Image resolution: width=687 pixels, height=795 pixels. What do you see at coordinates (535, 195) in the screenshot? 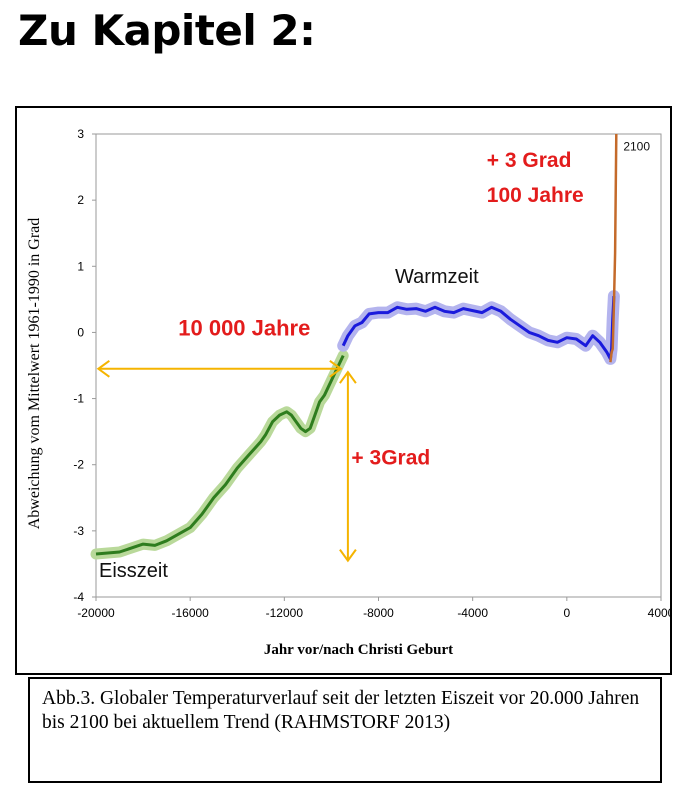
I see `projection-label-2: 100 Jahre` at bounding box center [535, 195].